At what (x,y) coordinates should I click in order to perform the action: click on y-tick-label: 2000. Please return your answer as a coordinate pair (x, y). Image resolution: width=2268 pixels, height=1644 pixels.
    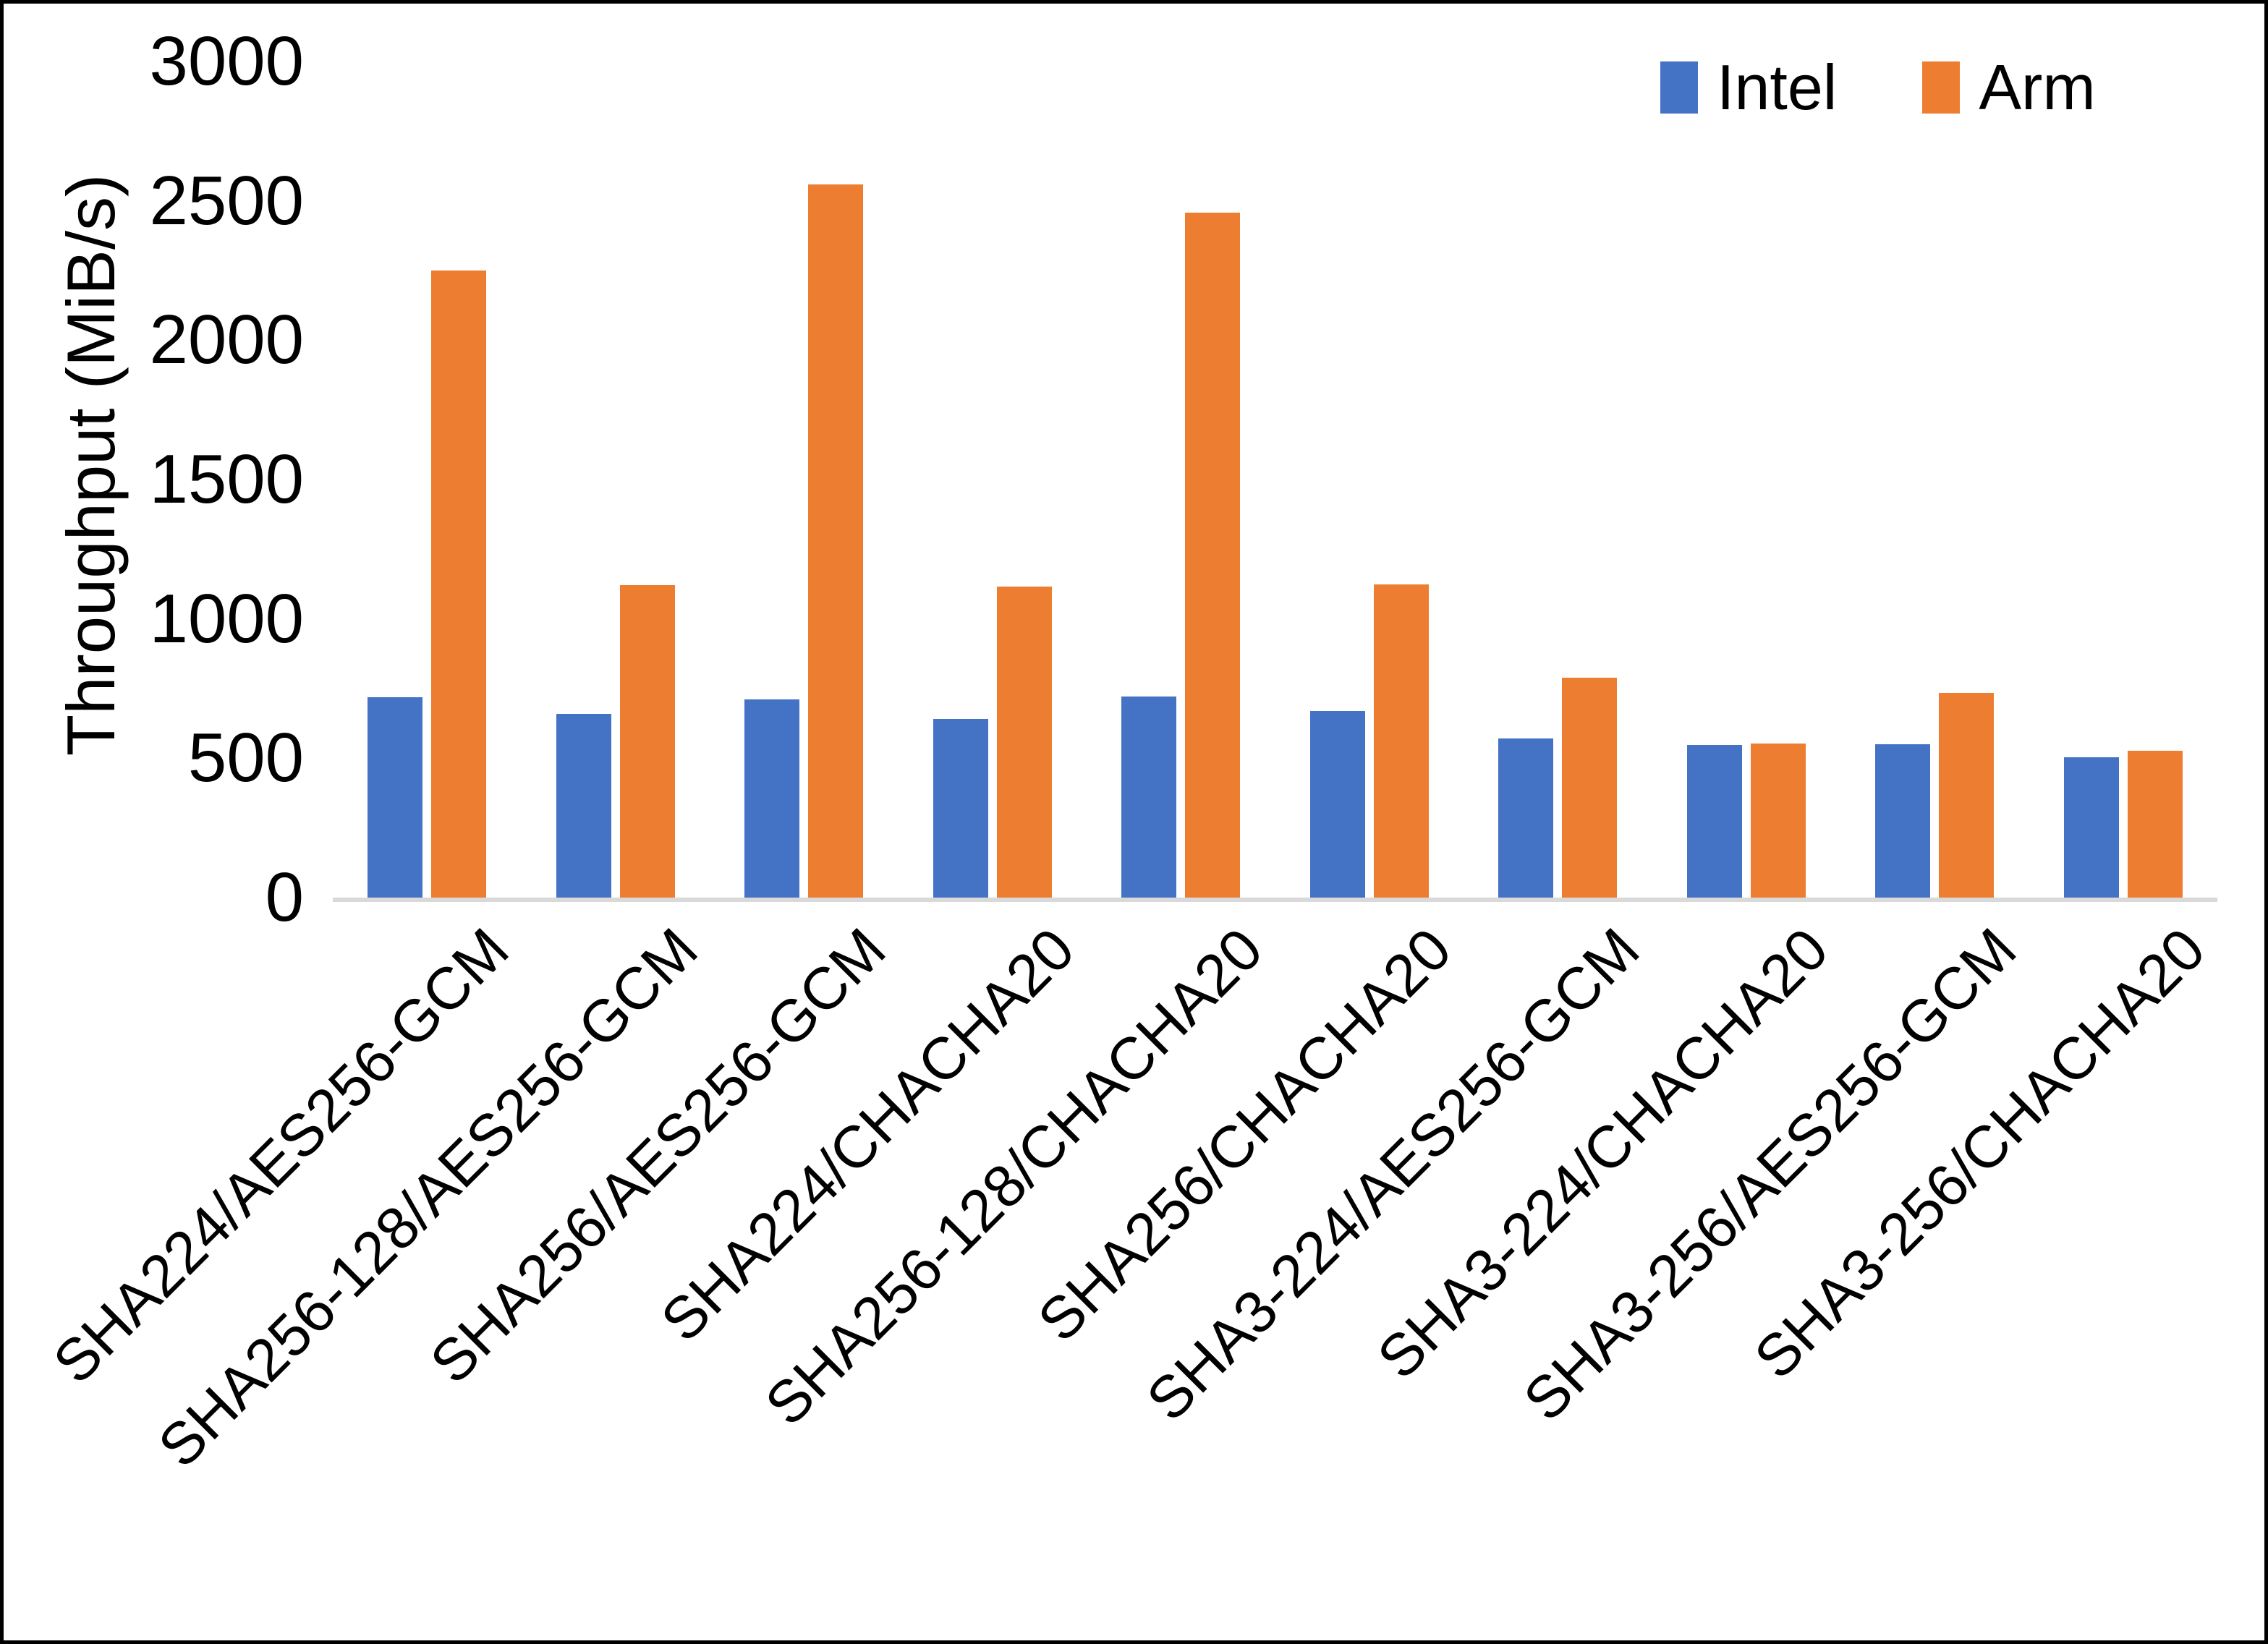
    Looking at the image, I should click on (226, 340).